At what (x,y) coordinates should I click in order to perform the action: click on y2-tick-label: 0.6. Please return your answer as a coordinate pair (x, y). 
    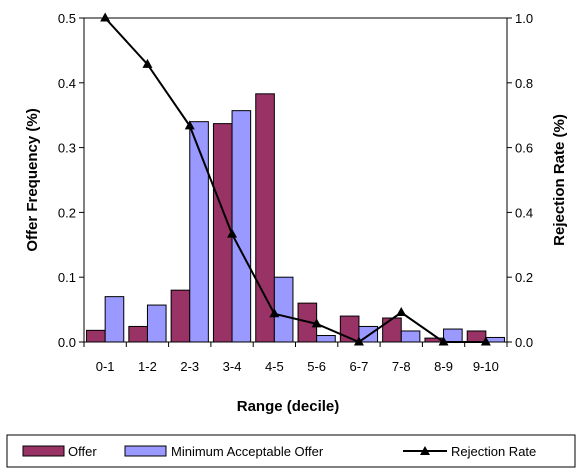
    Looking at the image, I should click on (524, 148).